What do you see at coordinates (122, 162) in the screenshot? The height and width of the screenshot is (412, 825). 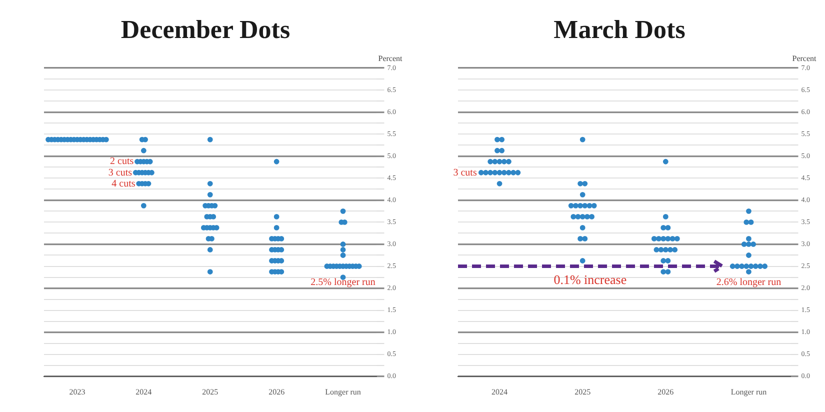 I see `annotation: 2 cuts` at bounding box center [122, 162].